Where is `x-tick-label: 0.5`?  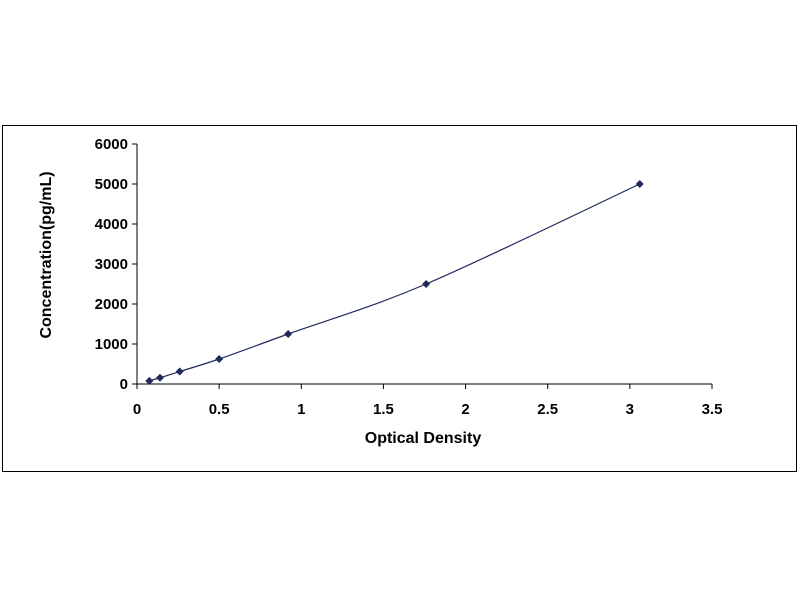 x-tick-label: 0.5 is located at coordinates (219, 409).